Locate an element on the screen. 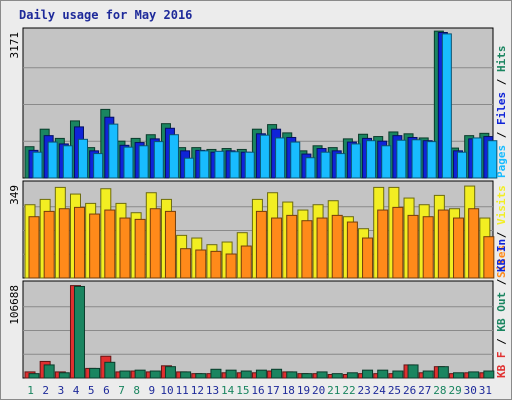 The width and height of the screenshot is (512, 401). x-tick-label-day-27: 27 is located at coordinates (424, 390).